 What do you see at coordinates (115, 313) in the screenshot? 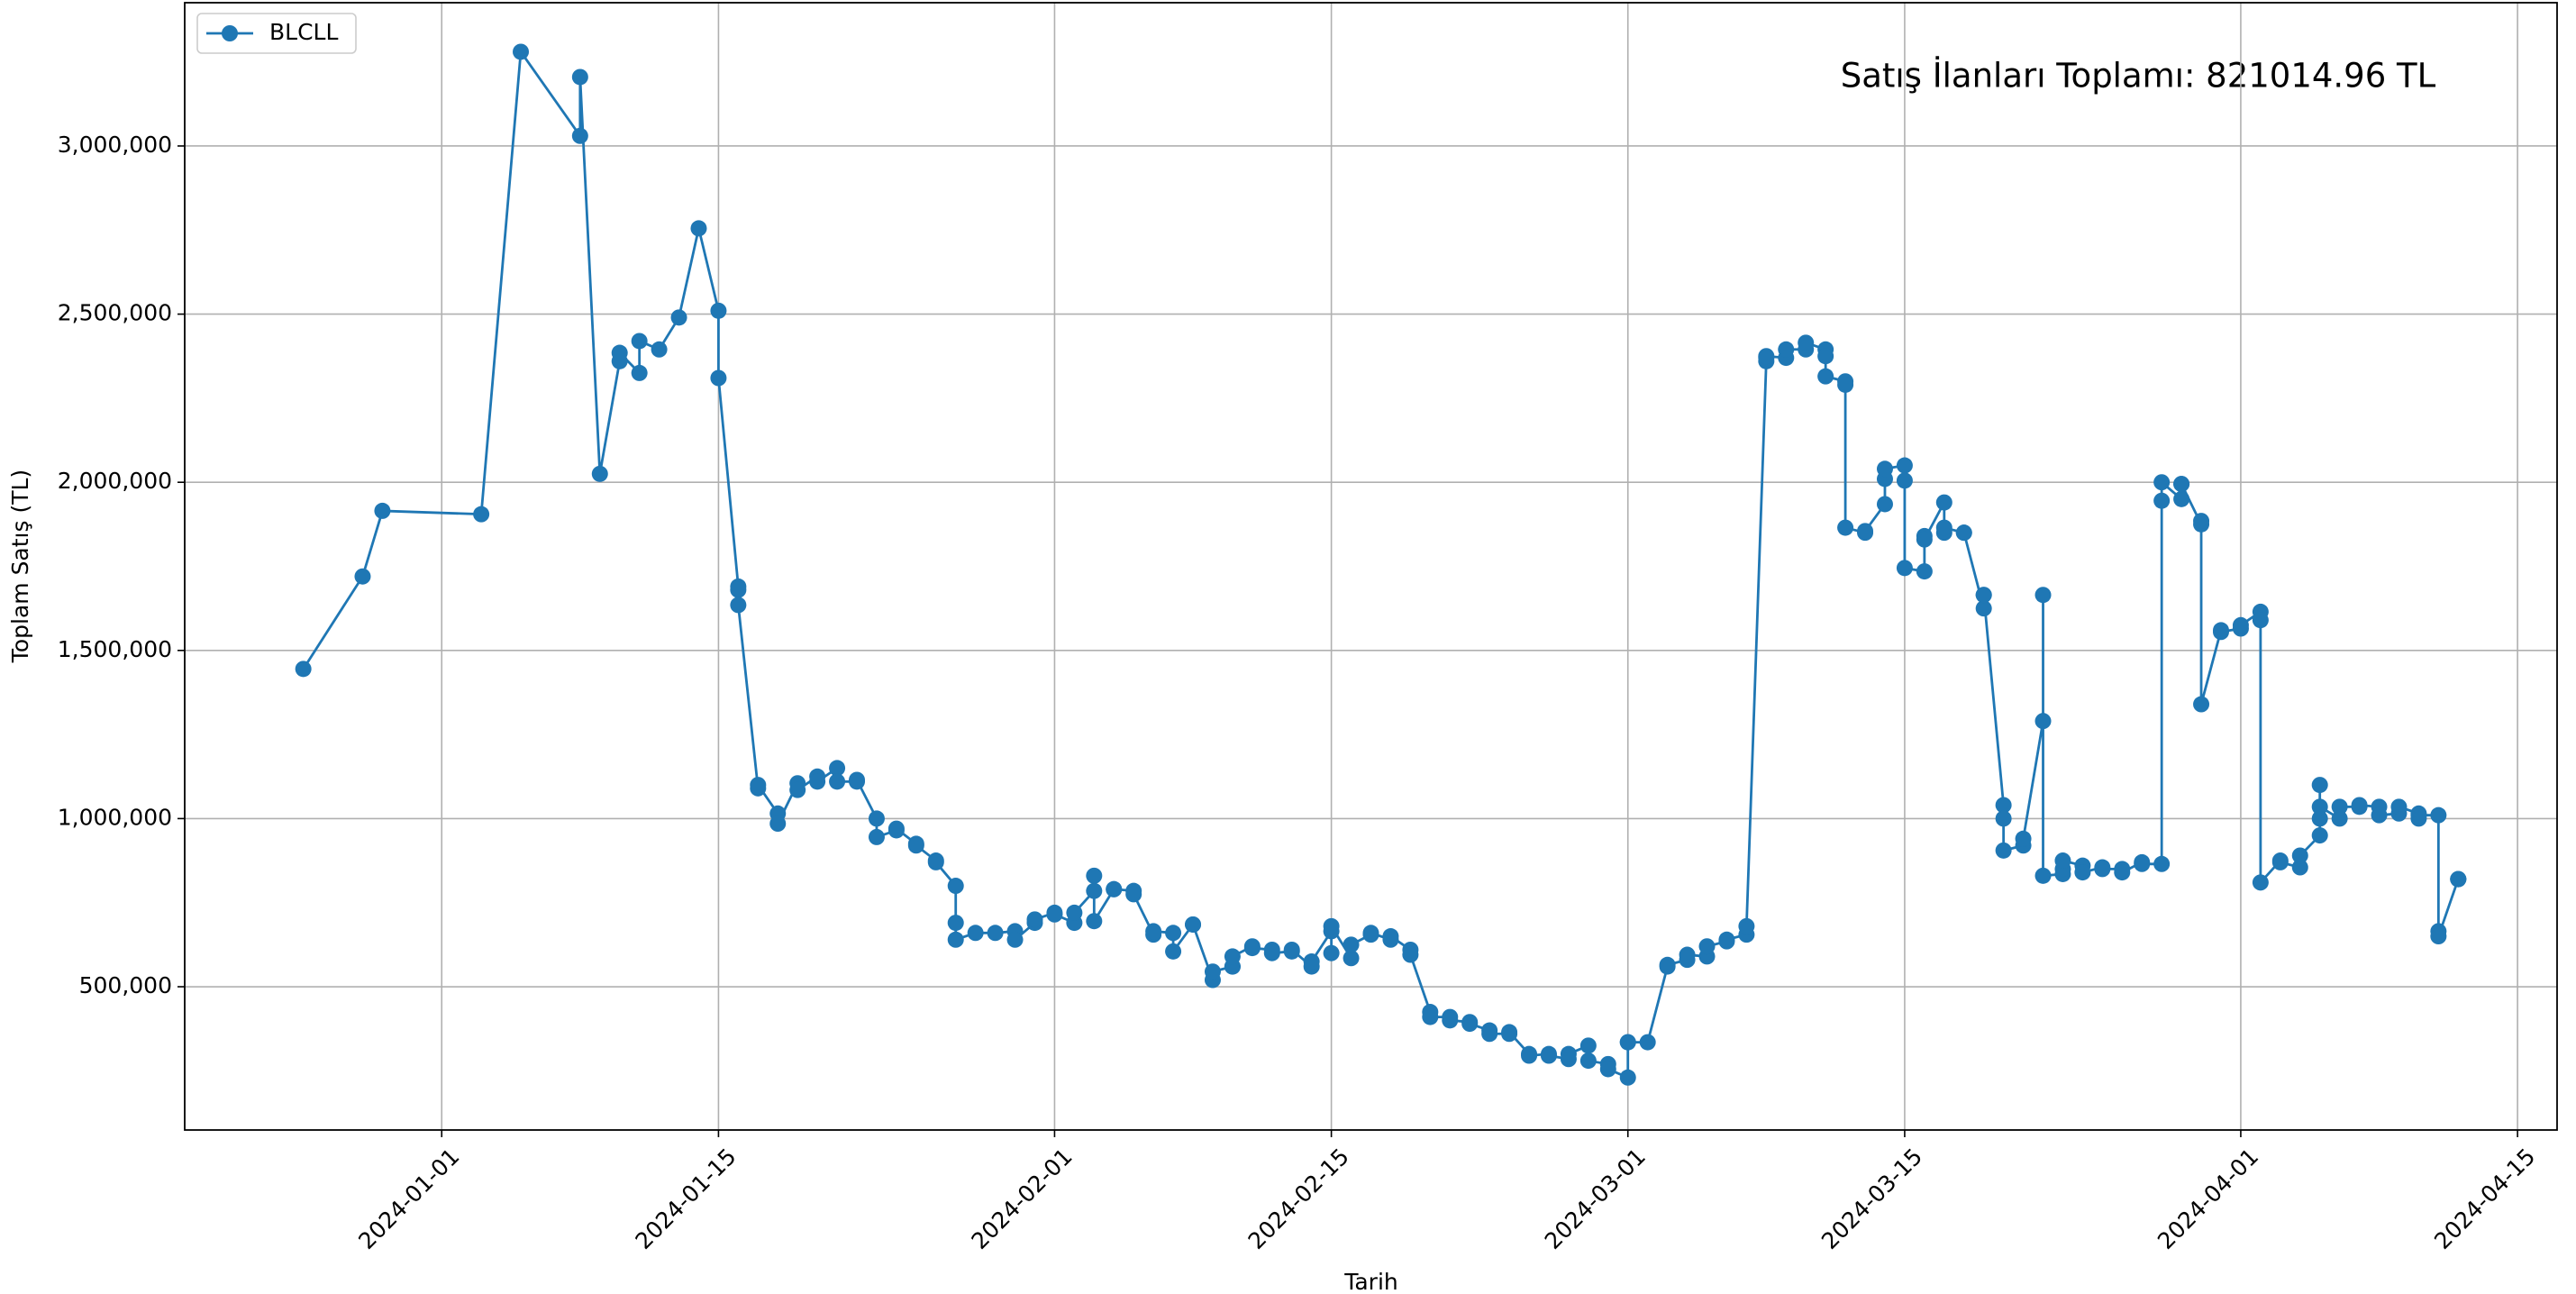
I see `y-tick-label: 2,500,000` at bounding box center [115, 313].